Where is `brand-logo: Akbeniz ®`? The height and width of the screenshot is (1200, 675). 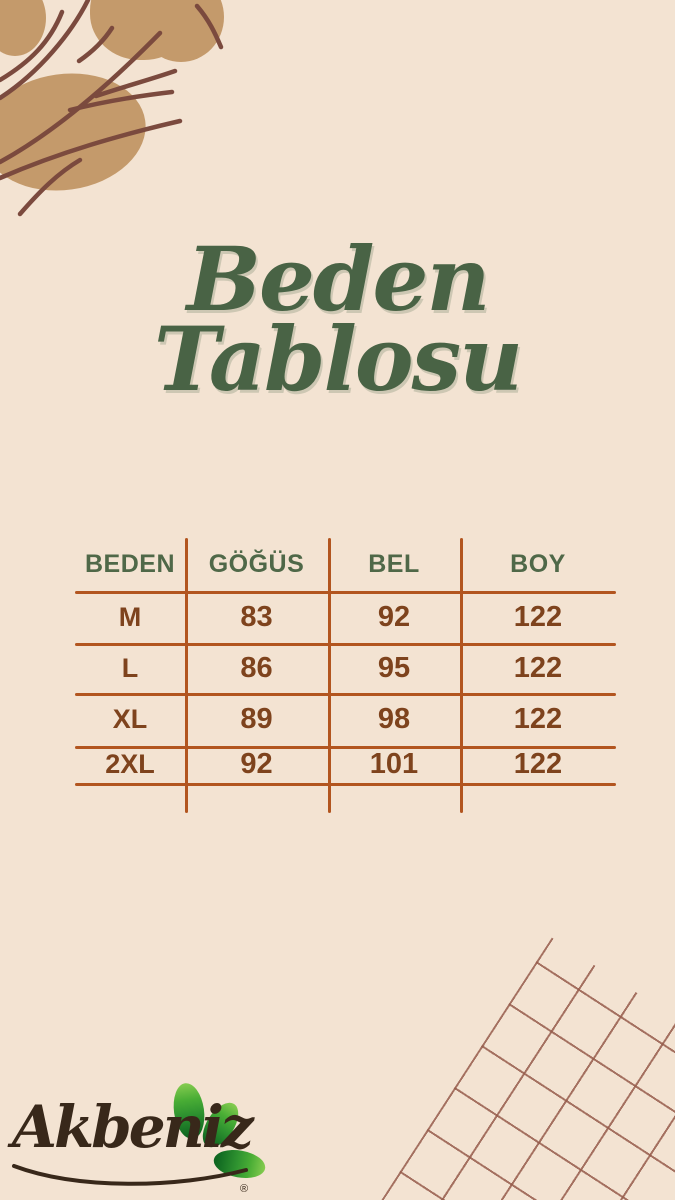 brand-logo: Akbeniz ® is located at coordinates (150, 1137).